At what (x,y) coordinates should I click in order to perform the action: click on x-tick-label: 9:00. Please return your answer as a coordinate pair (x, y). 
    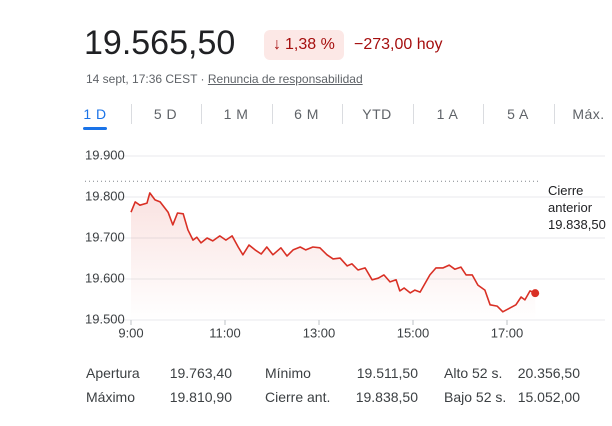
    Looking at the image, I should click on (130, 332).